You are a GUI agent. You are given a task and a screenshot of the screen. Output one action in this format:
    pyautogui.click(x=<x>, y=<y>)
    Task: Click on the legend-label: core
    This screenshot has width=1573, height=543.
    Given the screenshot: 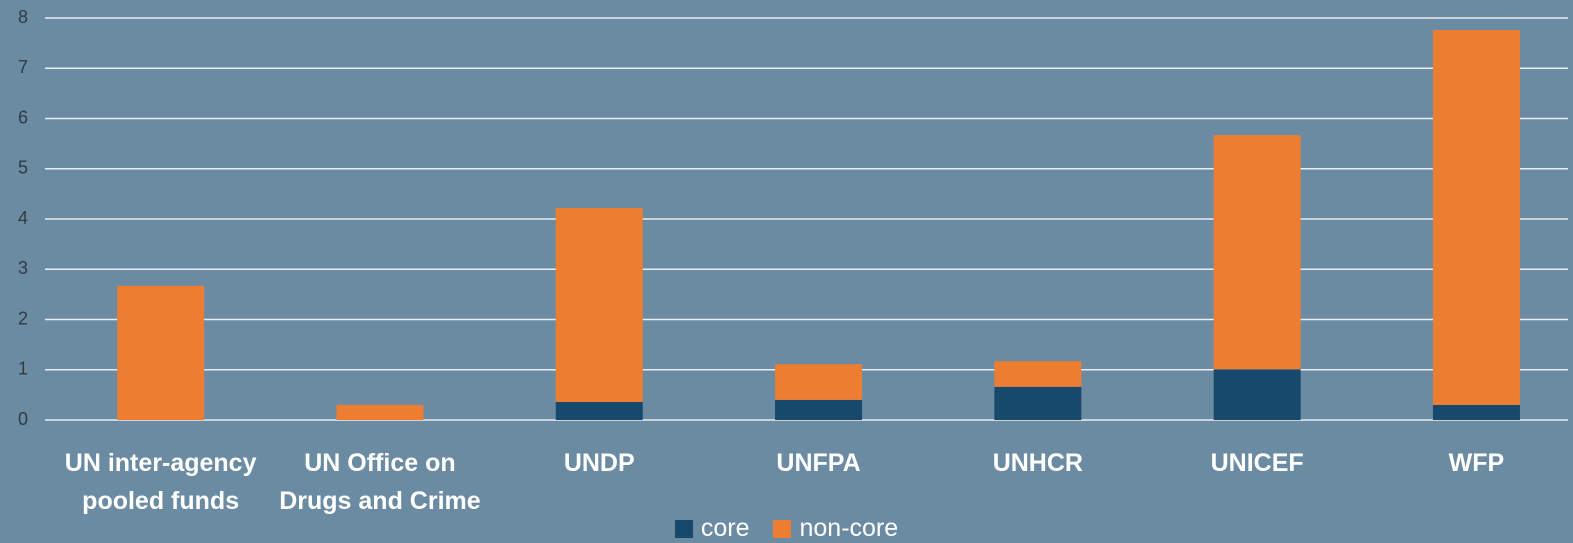 What is the action you would take?
    pyautogui.click(x=725, y=528)
    